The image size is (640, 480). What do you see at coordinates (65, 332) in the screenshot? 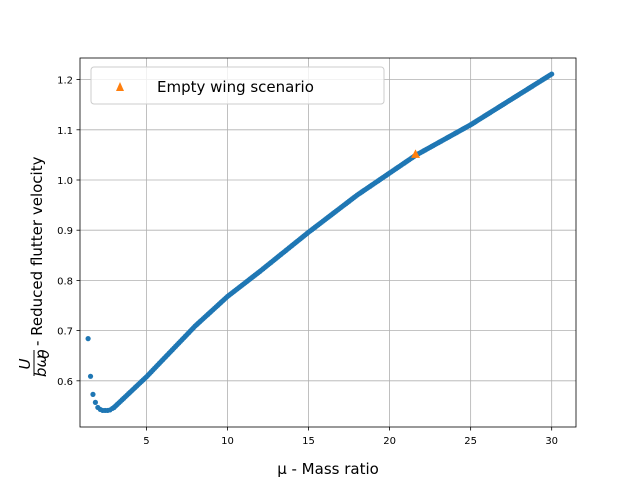
I see `y-tick-label: 0.7` at bounding box center [65, 332].